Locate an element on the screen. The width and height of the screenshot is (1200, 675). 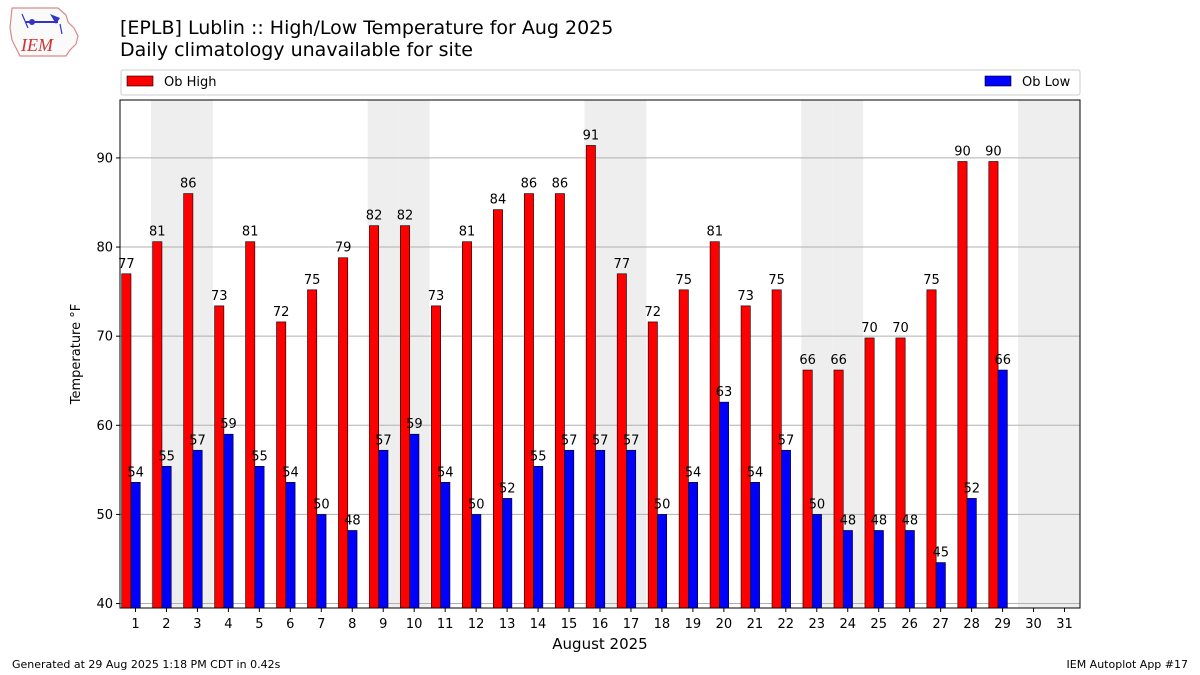
x-tick-label-22: 22 is located at coordinates (786, 624).